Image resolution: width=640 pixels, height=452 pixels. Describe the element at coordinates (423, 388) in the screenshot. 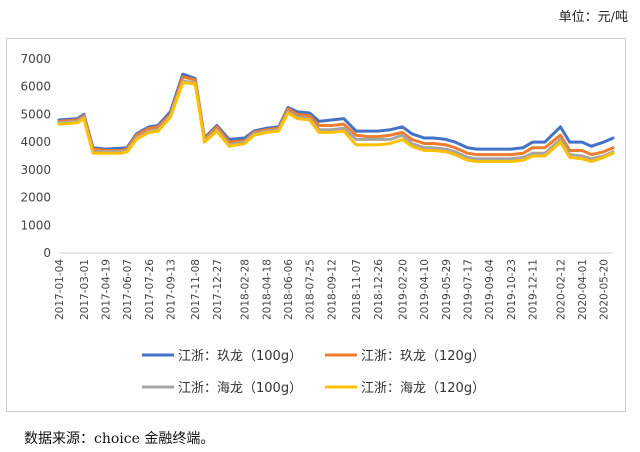

I see `legend-label: 江浙：海龙（120g）` at that location.